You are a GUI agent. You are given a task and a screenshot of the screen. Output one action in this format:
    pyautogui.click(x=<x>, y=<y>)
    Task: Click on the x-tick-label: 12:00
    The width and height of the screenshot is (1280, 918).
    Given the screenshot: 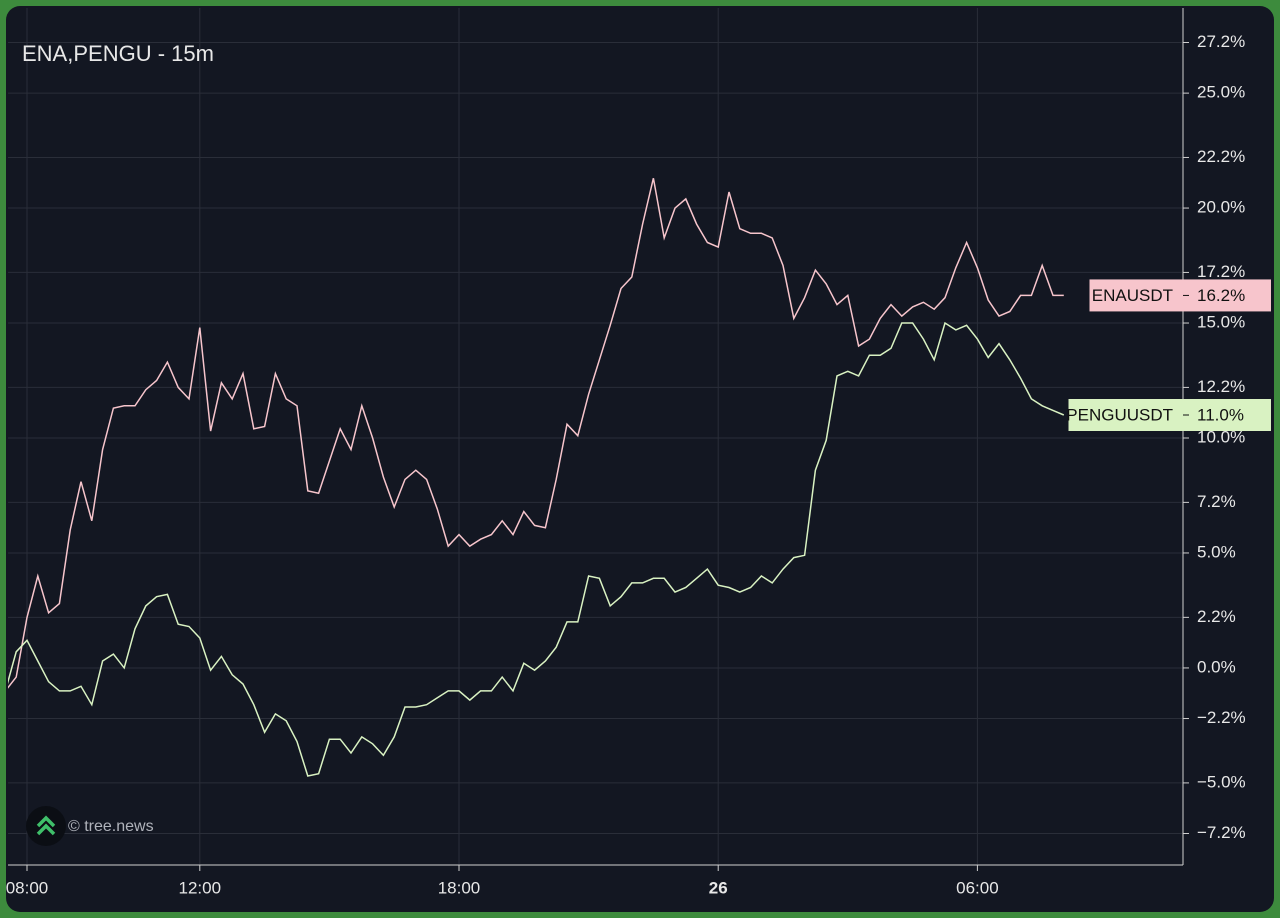 What is the action you would take?
    pyautogui.click(x=200, y=887)
    